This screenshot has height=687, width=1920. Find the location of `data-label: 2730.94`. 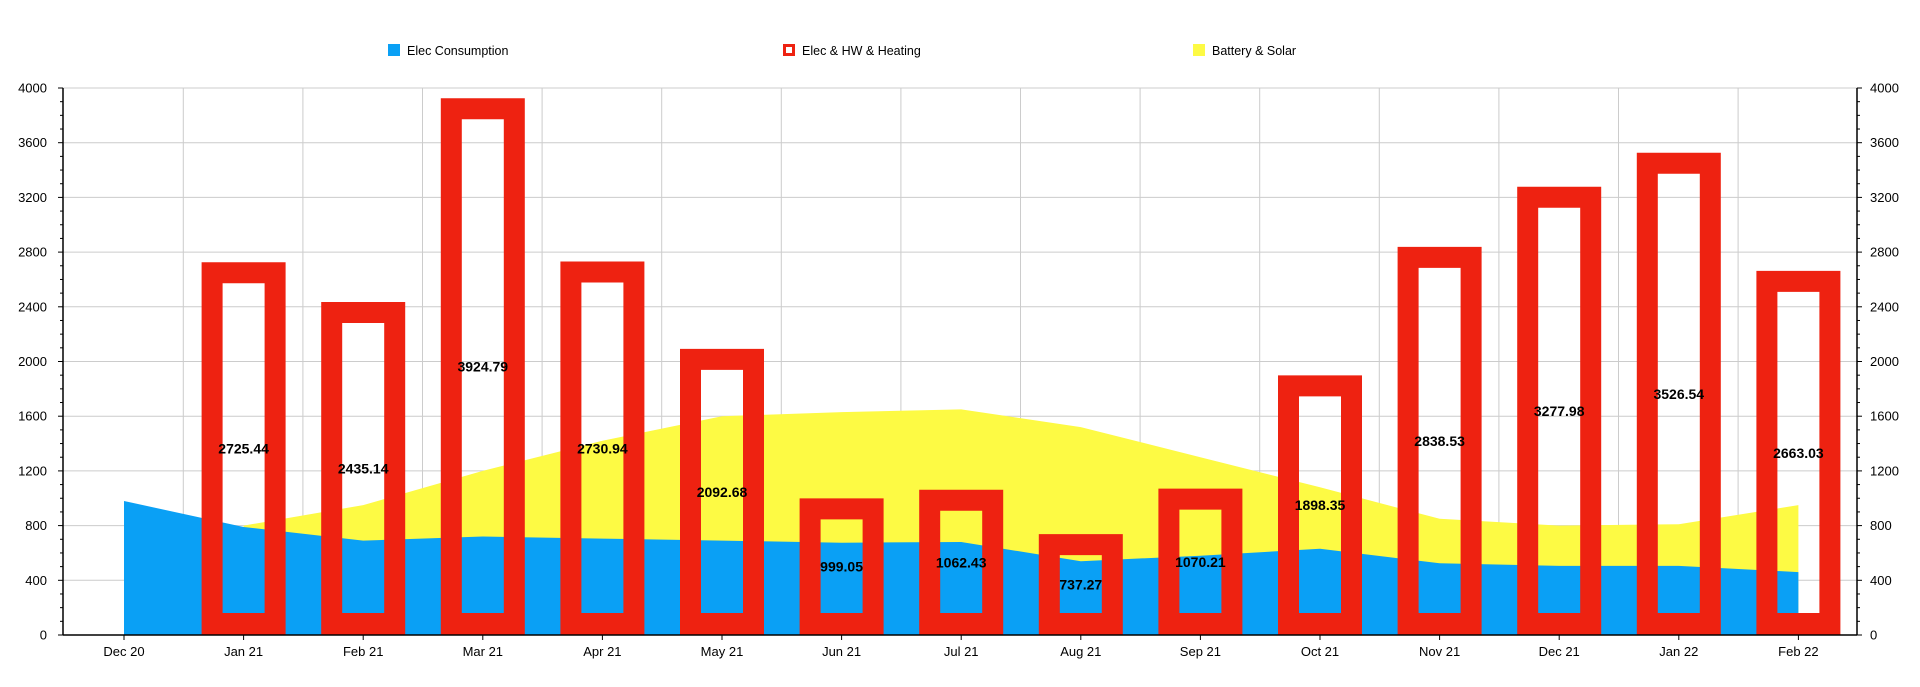

data-label: 2730.94 is located at coordinates (602, 448).